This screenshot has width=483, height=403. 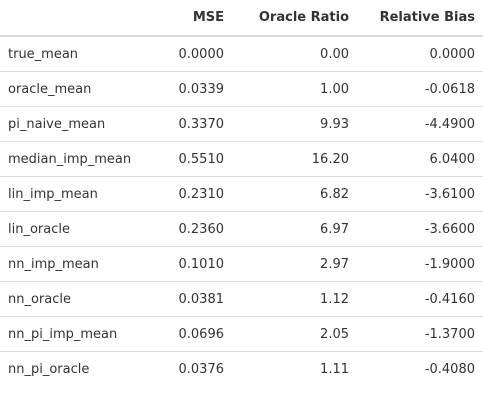 What do you see at coordinates (80, 18) in the screenshot?
I see `header-name` at bounding box center [80, 18].